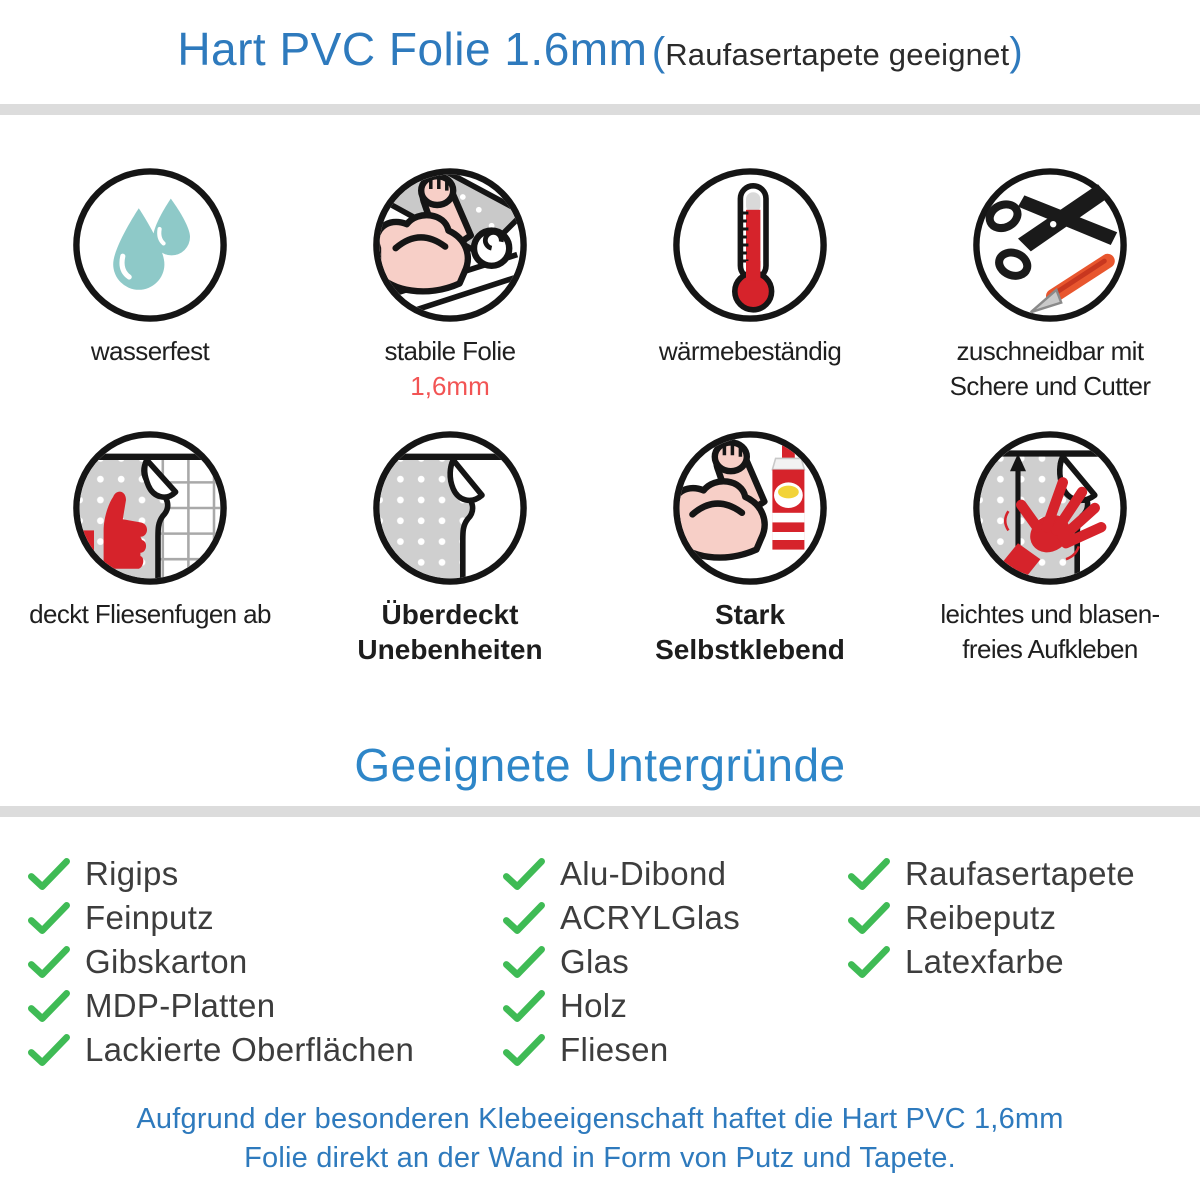 This screenshot has height=1200, width=1200. Describe the element at coordinates (658, 52) in the screenshot. I see `title-paren-open: (` at that location.